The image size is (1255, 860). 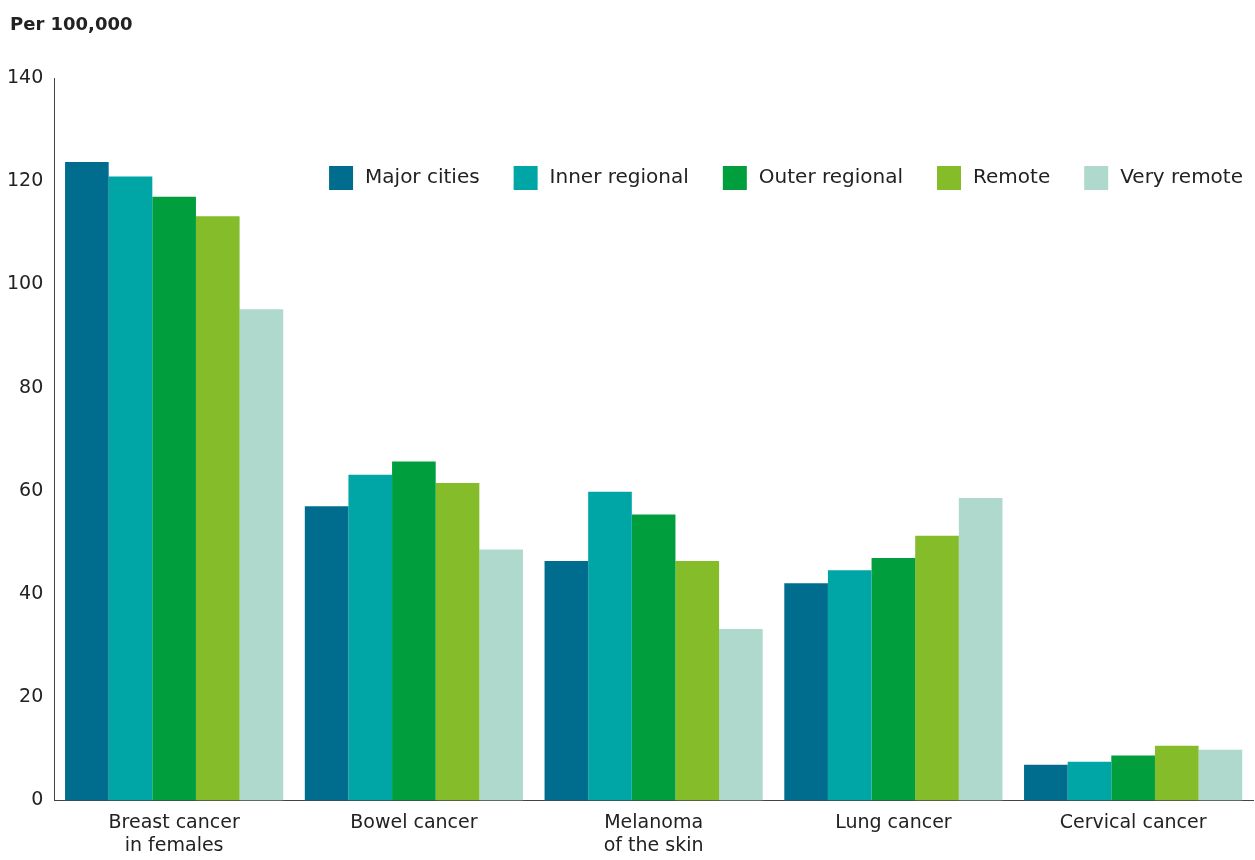 I want to click on y-tick-label: 0, so click(x=37, y=798).